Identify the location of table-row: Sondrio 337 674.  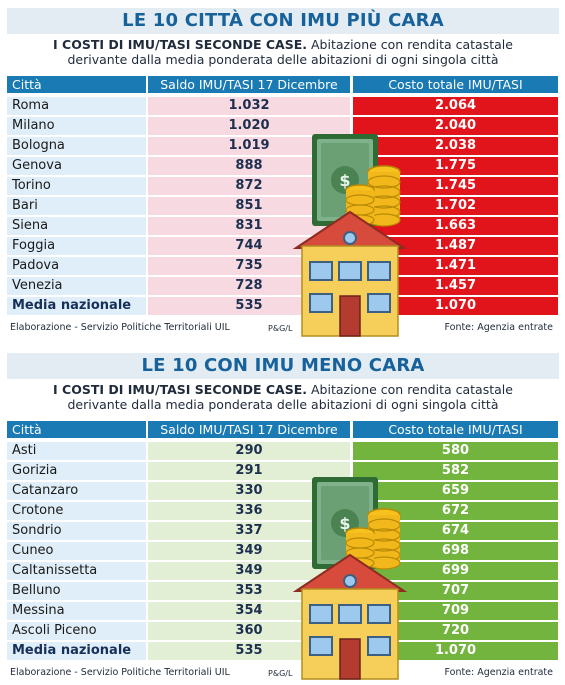
(282, 531).